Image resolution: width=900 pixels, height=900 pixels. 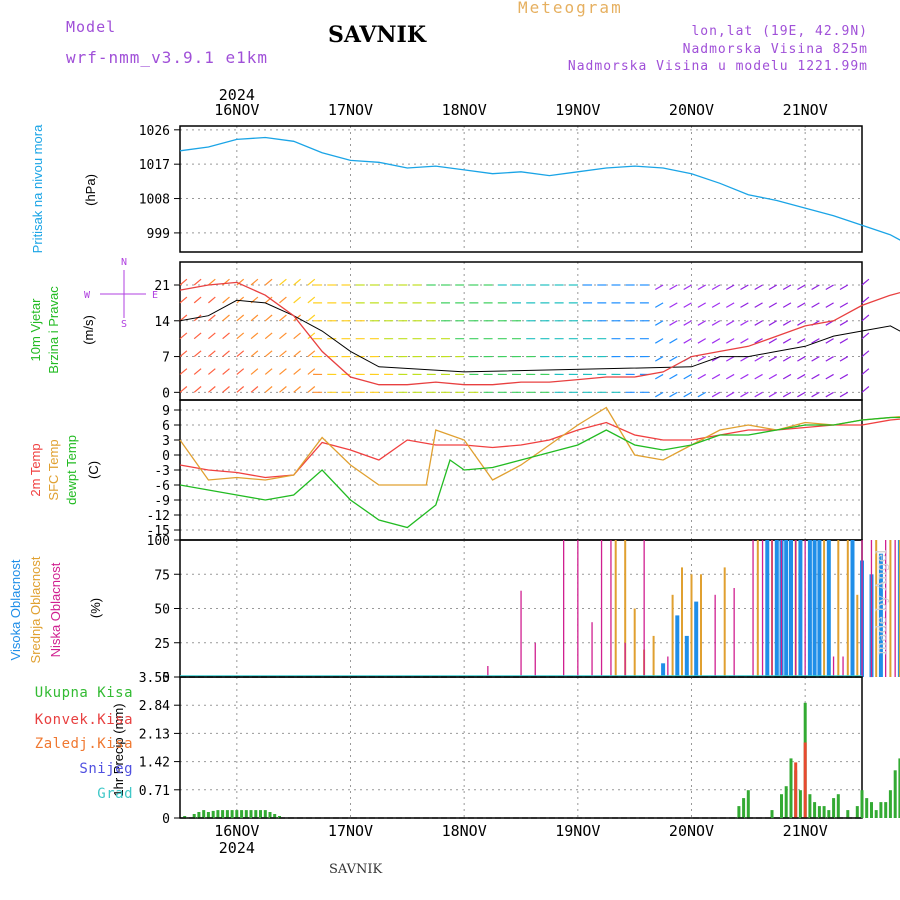 I want to click on precip-ytick-label-4: 2.84, so click(x=154, y=706).